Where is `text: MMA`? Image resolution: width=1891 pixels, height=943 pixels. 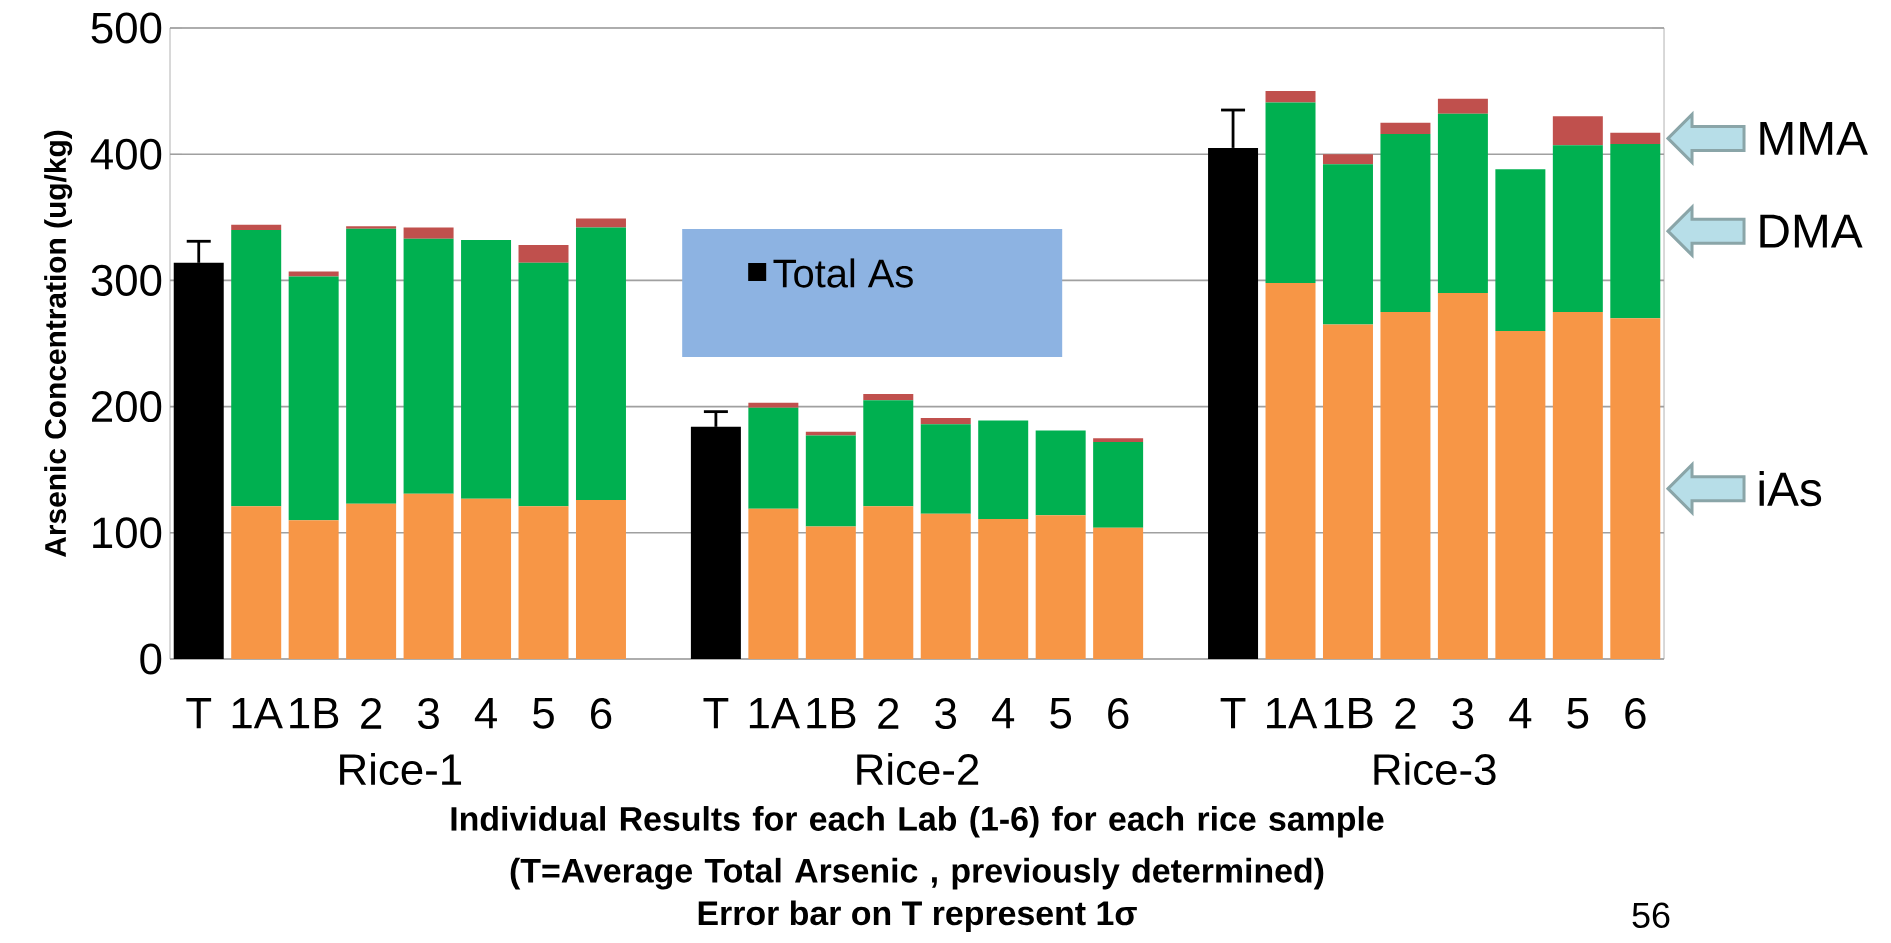 text: MMA is located at coordinates (1814, 138).